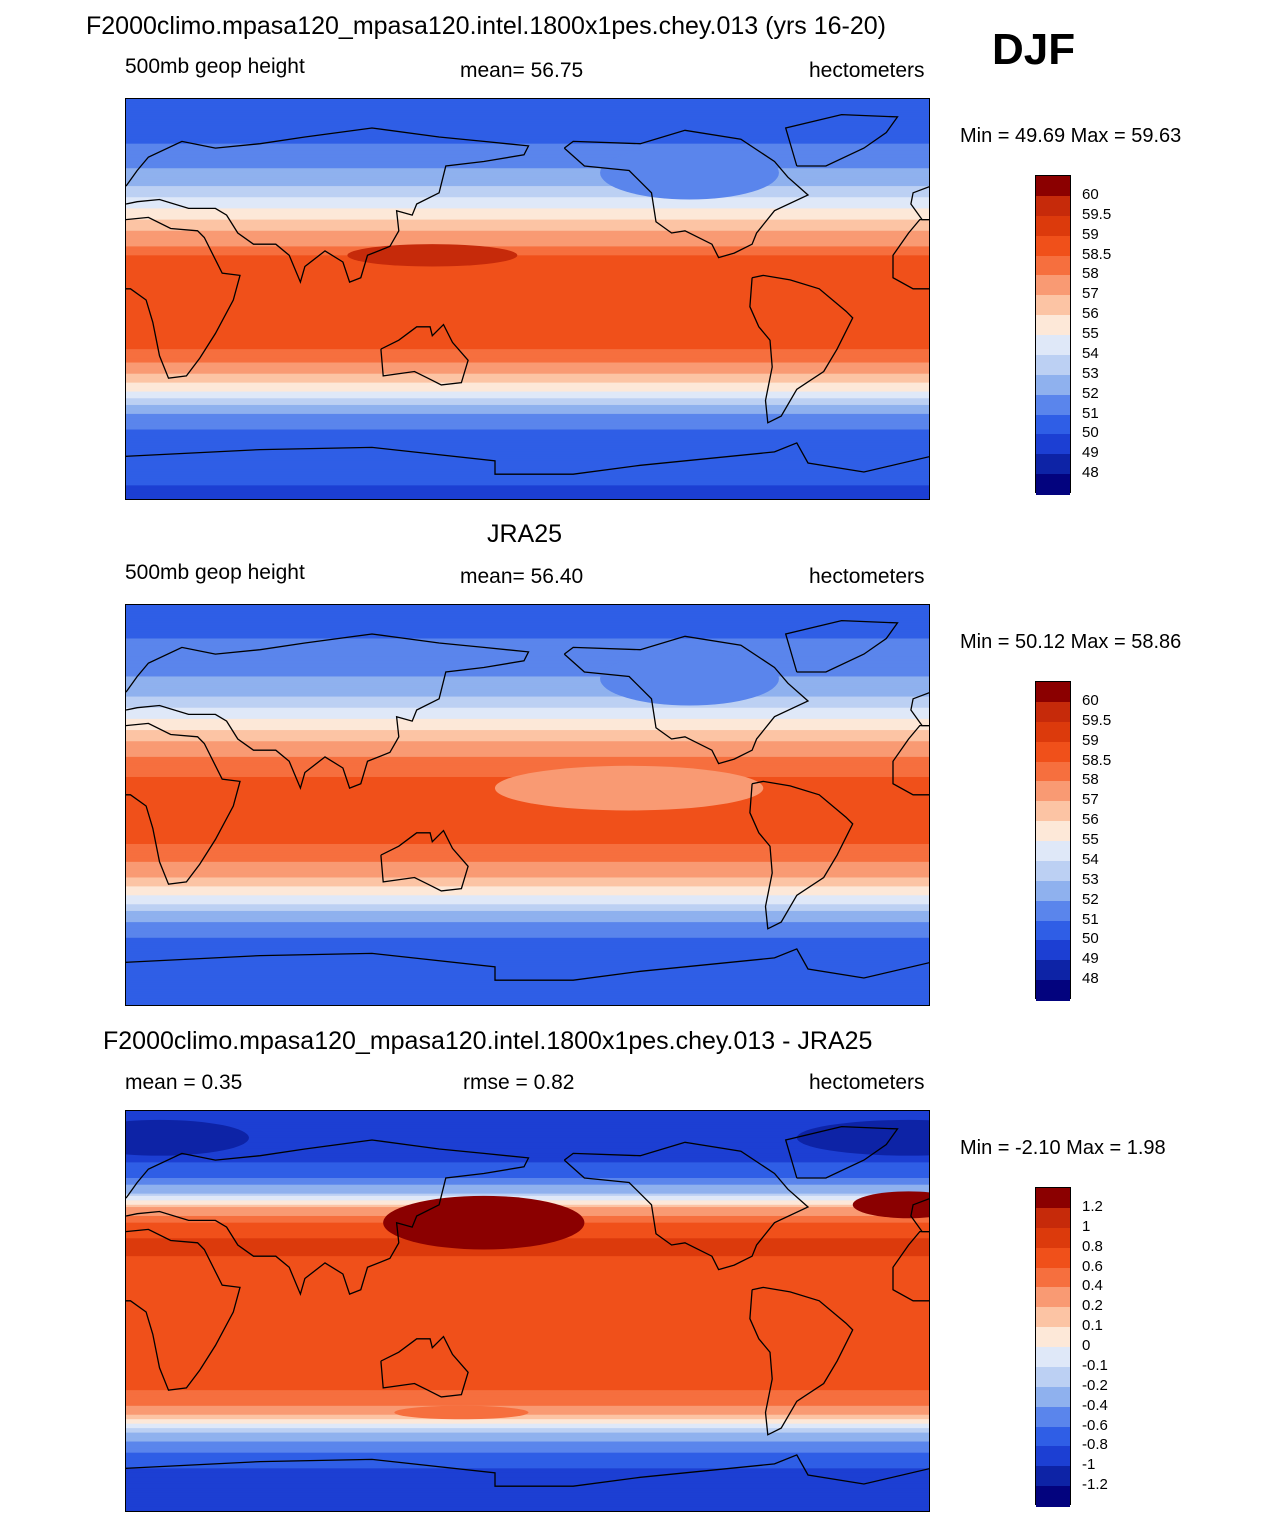  What do you see at coordinates (1090, 899) in the screenshot?
I see `colorbar-tick-label: 52` at bounding box center [1090, 899].